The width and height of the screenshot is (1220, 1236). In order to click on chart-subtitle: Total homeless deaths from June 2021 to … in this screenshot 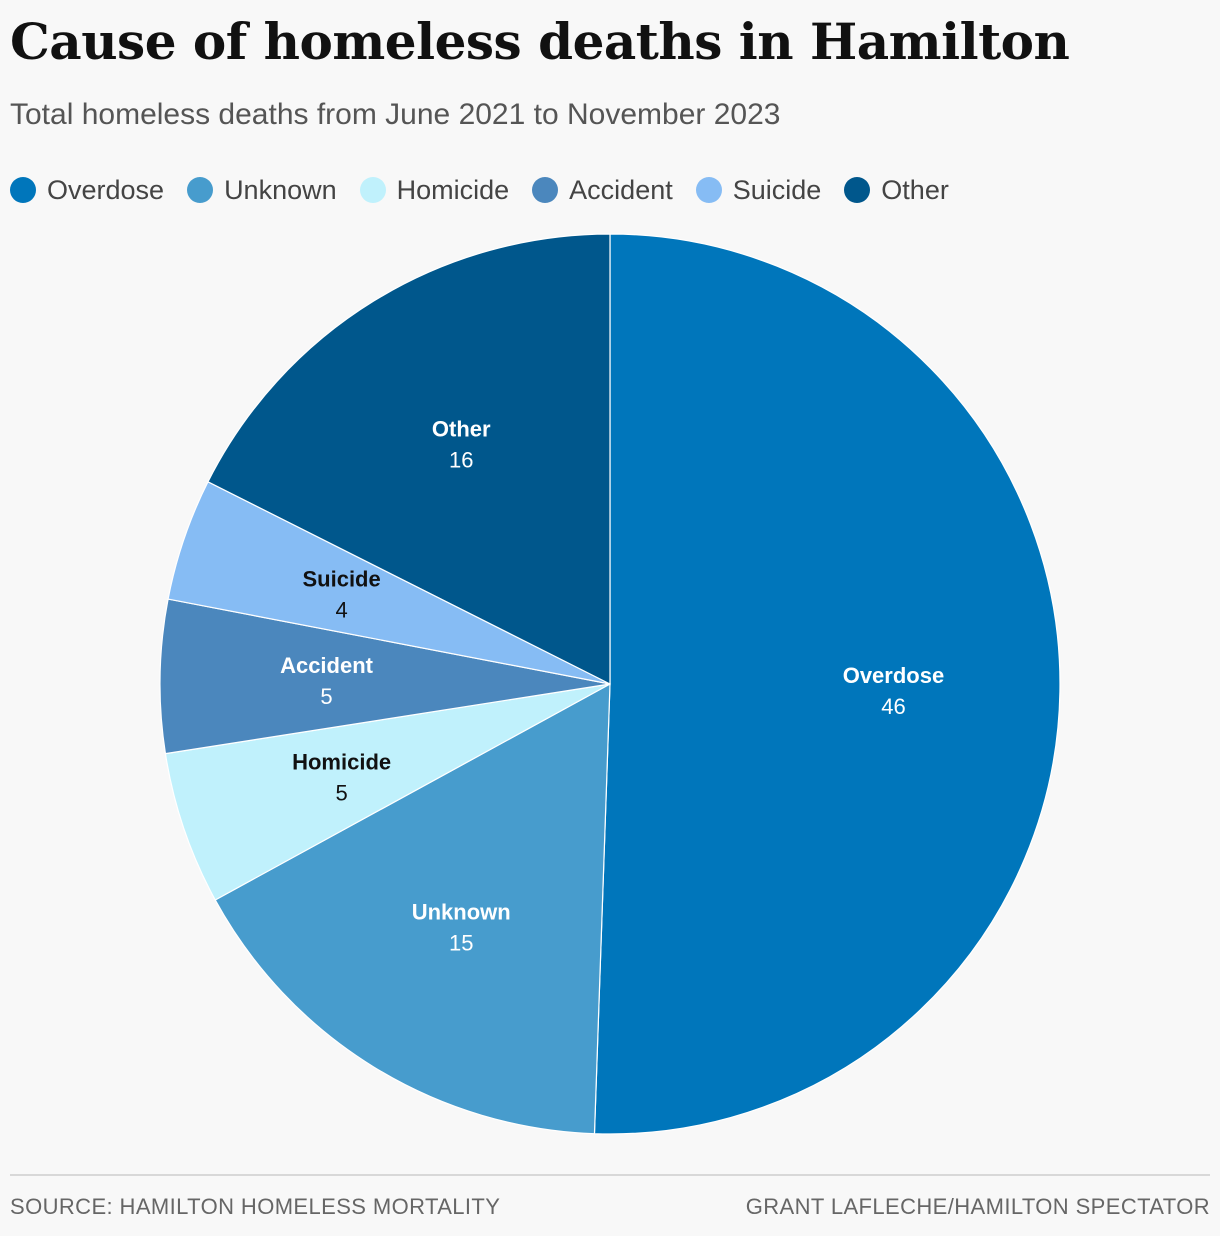, I will do `click(395, 114)`.